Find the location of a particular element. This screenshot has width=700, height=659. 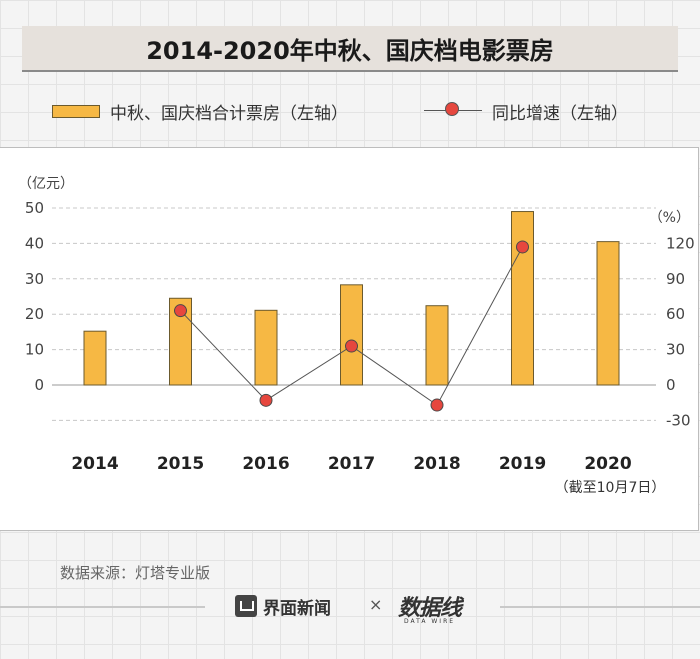

left-axis-tick-label: 20 is located at coordinates (34, 314).